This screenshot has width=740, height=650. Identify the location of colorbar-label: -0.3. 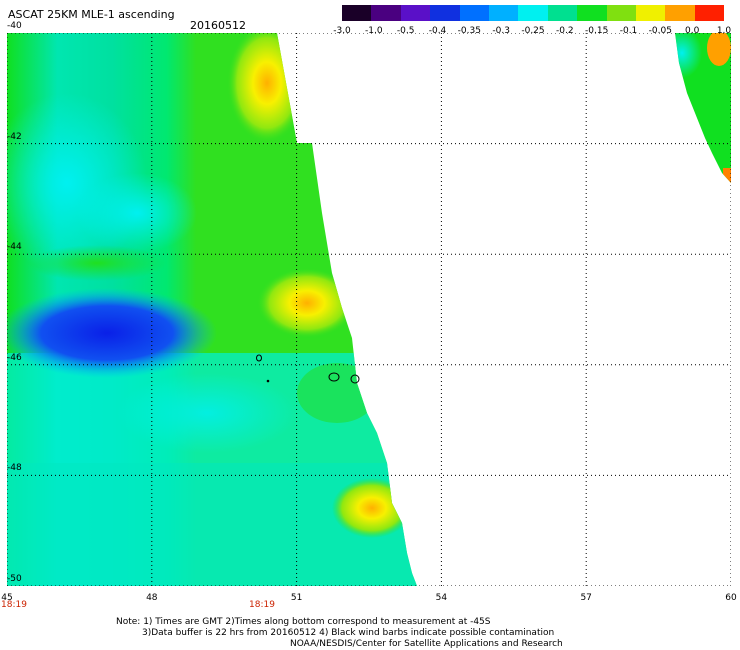
(501, 31).